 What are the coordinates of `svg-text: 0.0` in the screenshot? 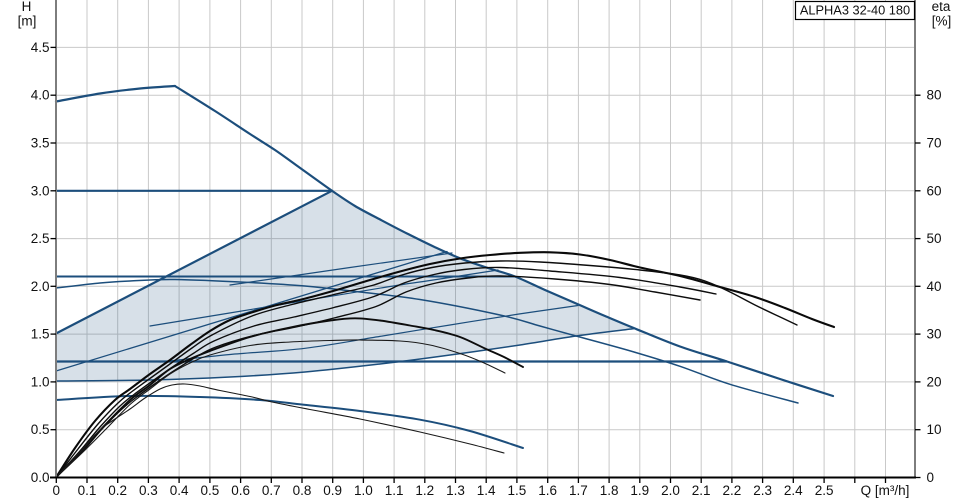 It's located at (40, 477).